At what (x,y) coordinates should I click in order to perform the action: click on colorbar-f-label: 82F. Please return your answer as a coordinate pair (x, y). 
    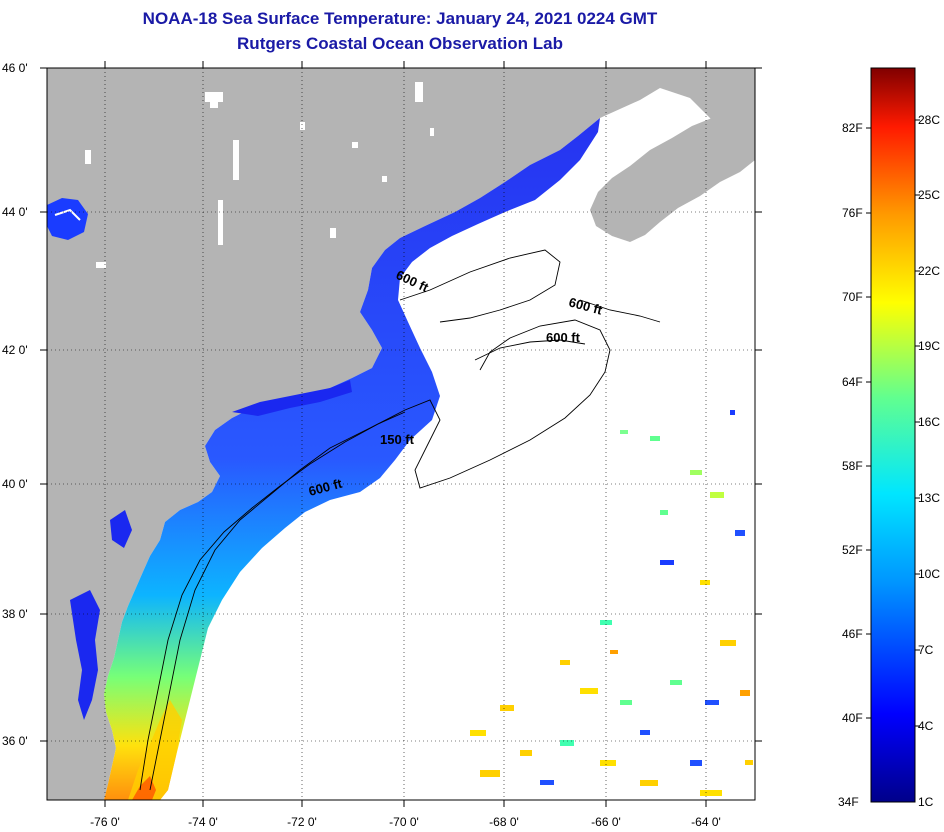
    Looking at the image, I should click on (852, 128).